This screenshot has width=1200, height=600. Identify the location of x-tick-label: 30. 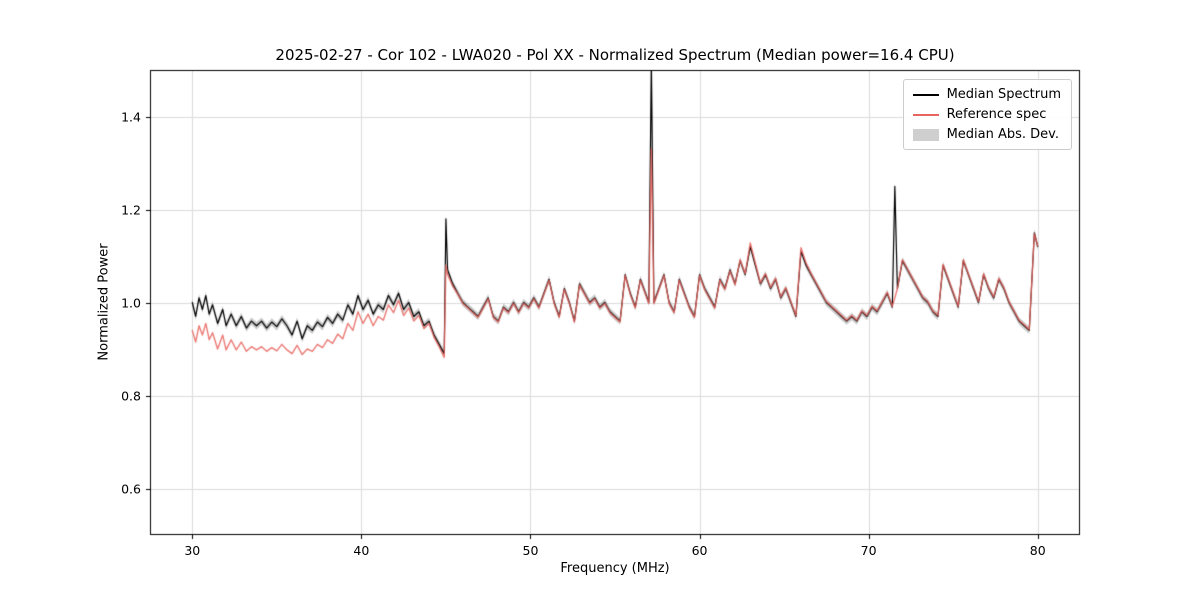
(192, 550).